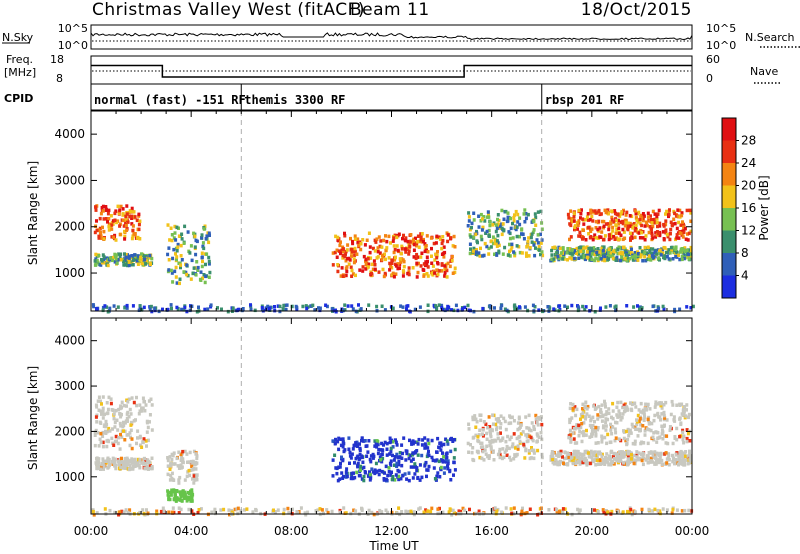 The height and width of the screenshot is (554, 800). What do you see at coordinates (721, 45) in the screenshot?
I see `nsearch-tick-bottom: 10^0` at bounding box center [721, 45].